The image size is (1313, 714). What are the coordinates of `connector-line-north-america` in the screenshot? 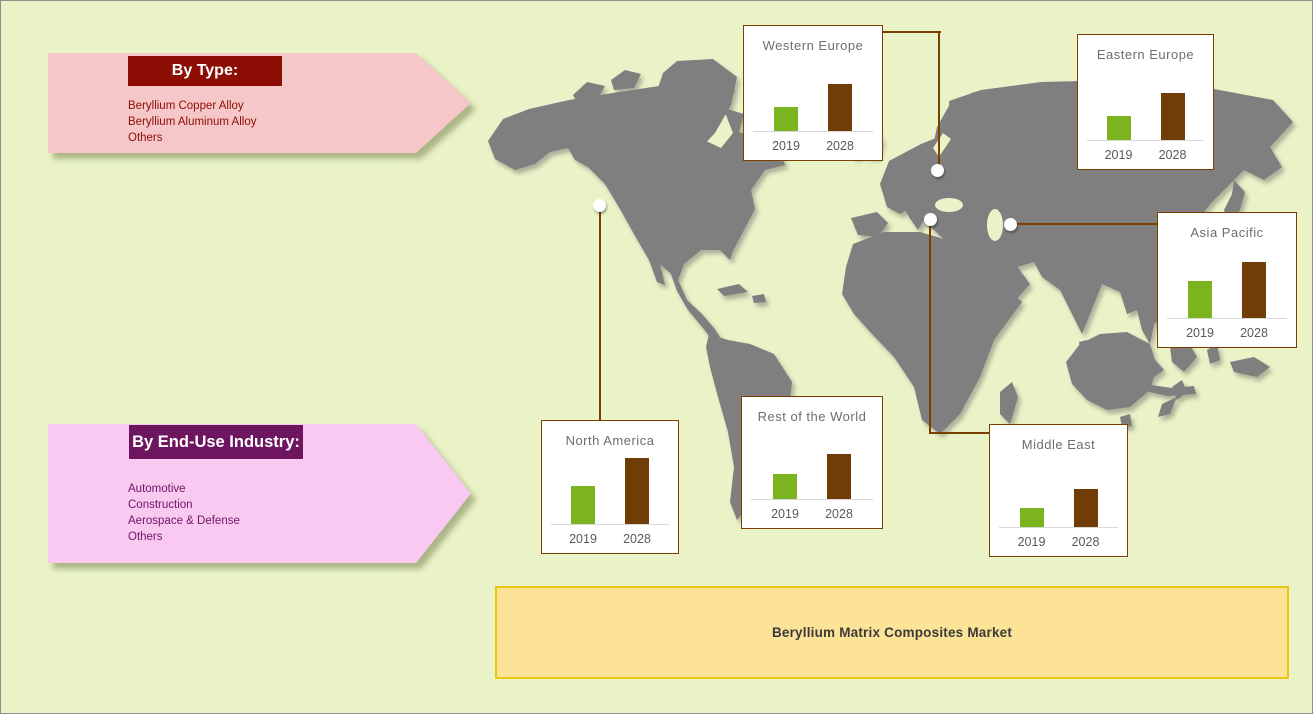 It's located at (600, 313).